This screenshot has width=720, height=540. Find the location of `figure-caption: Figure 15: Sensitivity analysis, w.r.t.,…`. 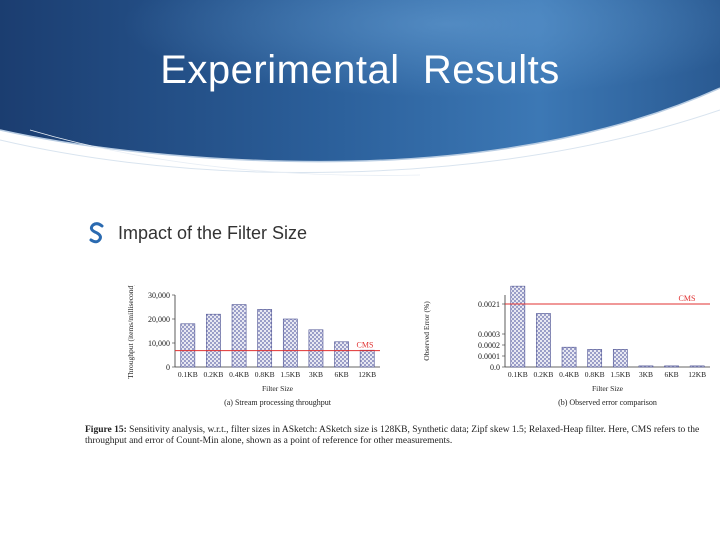

figure-caption: Figure 15: Sensitivity analysis, w.r.t.,… is located at coordinates (402, 436).